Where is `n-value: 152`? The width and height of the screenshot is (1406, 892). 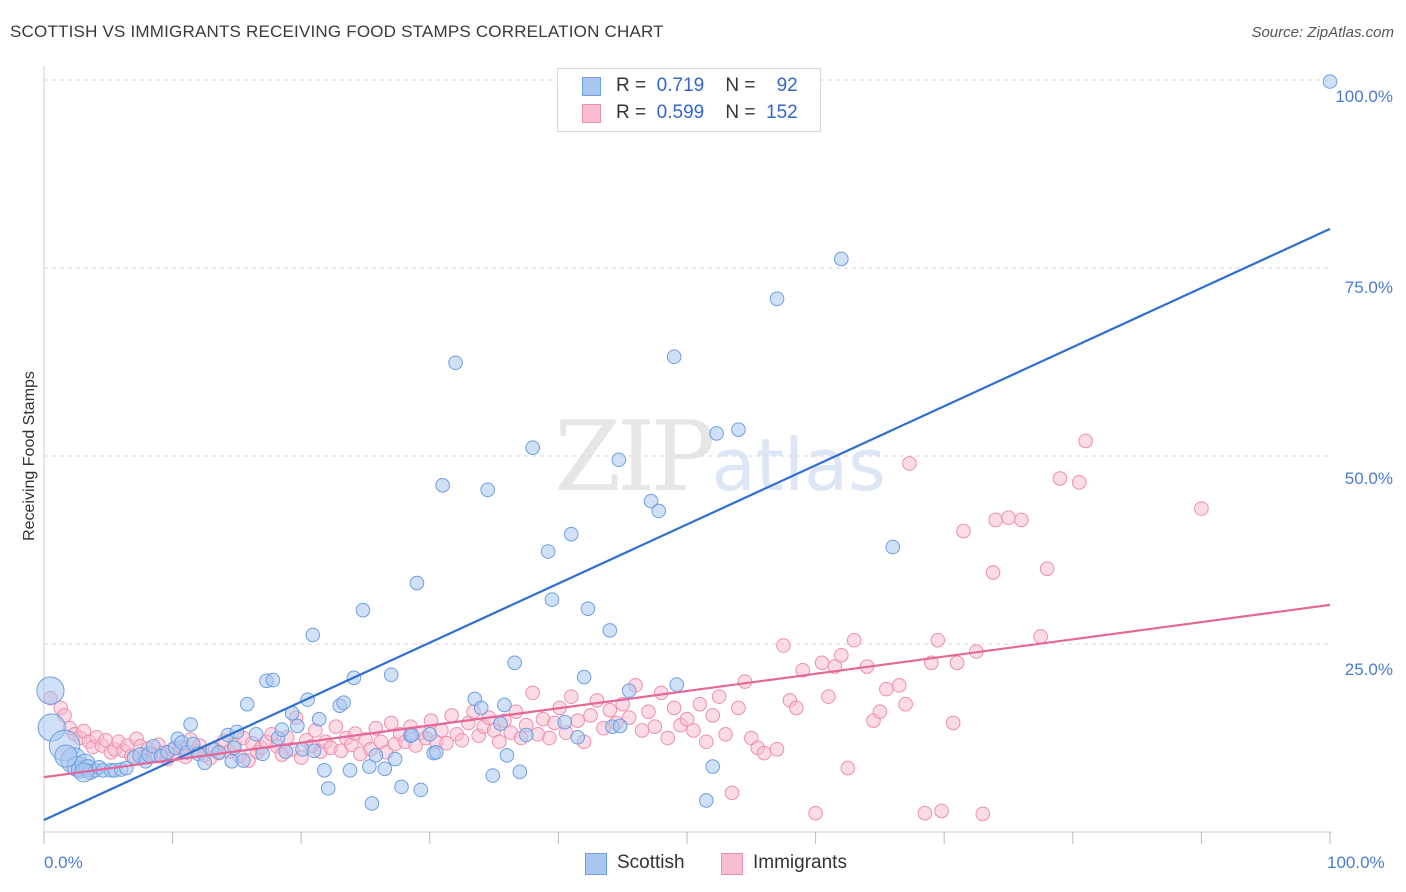
n-value: 152 is located at coordinates (782, 112).